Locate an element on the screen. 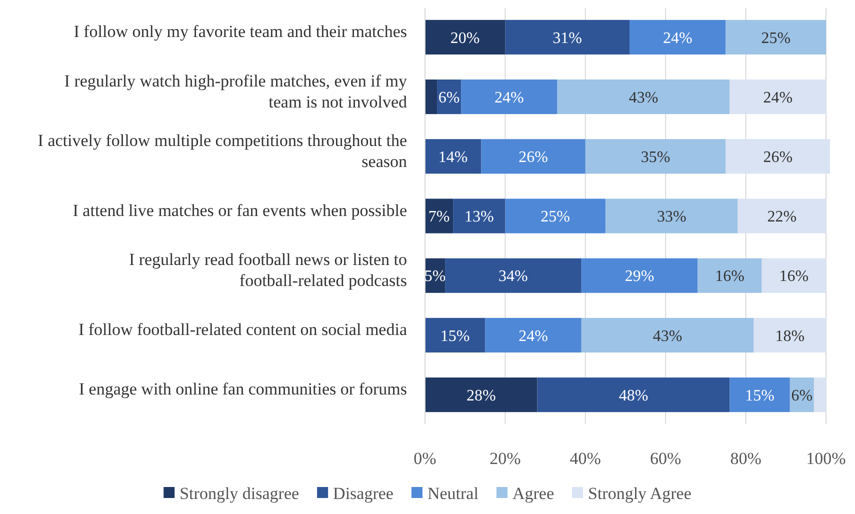 The image size is (855, 514). data-label: 20% is located at coordinates (465, 38).